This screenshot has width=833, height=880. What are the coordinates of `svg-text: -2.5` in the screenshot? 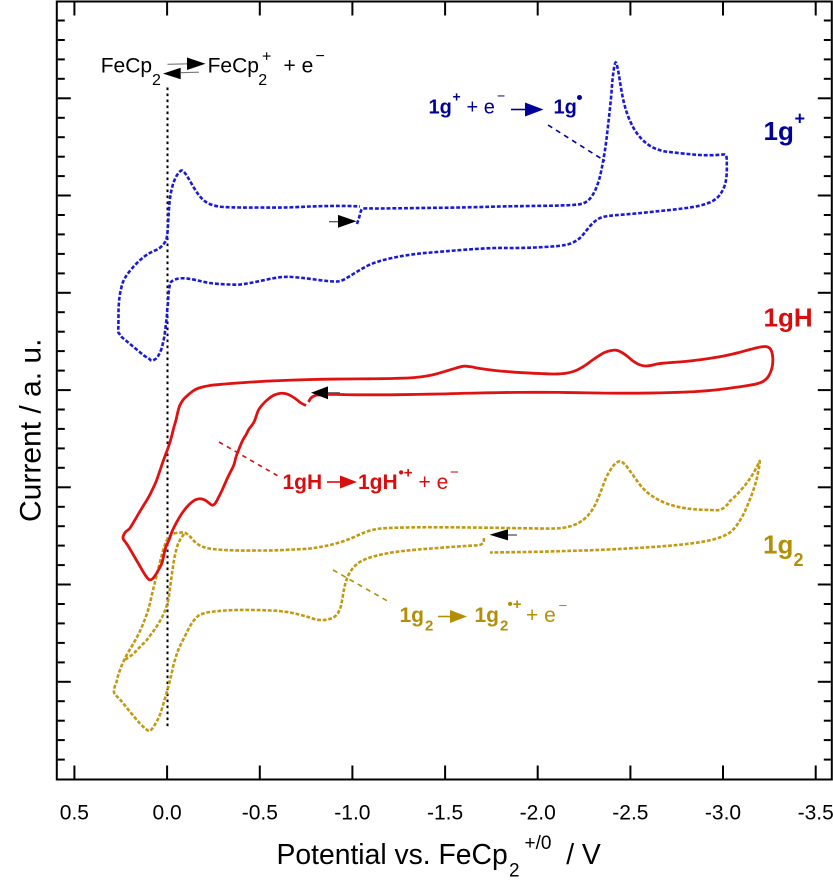 It's located at (630, 813).